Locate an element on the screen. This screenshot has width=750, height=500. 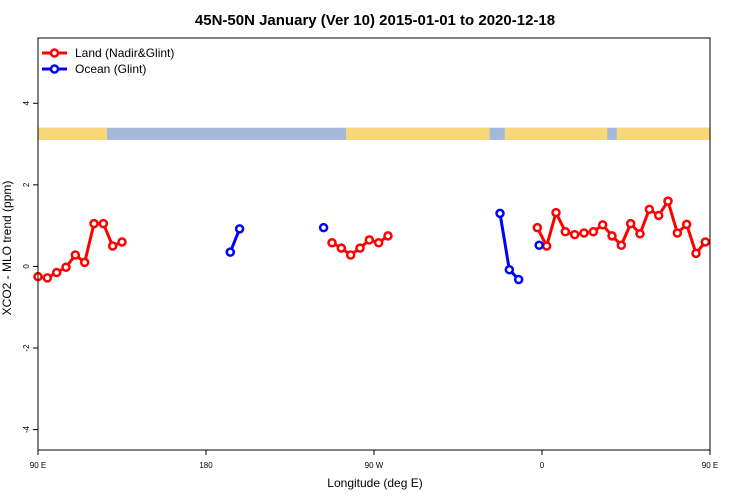
legend-marker-land is located at coordinates (54, 53).